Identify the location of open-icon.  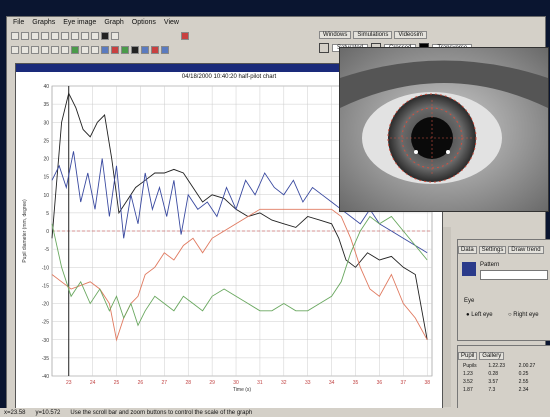
(25, 36).